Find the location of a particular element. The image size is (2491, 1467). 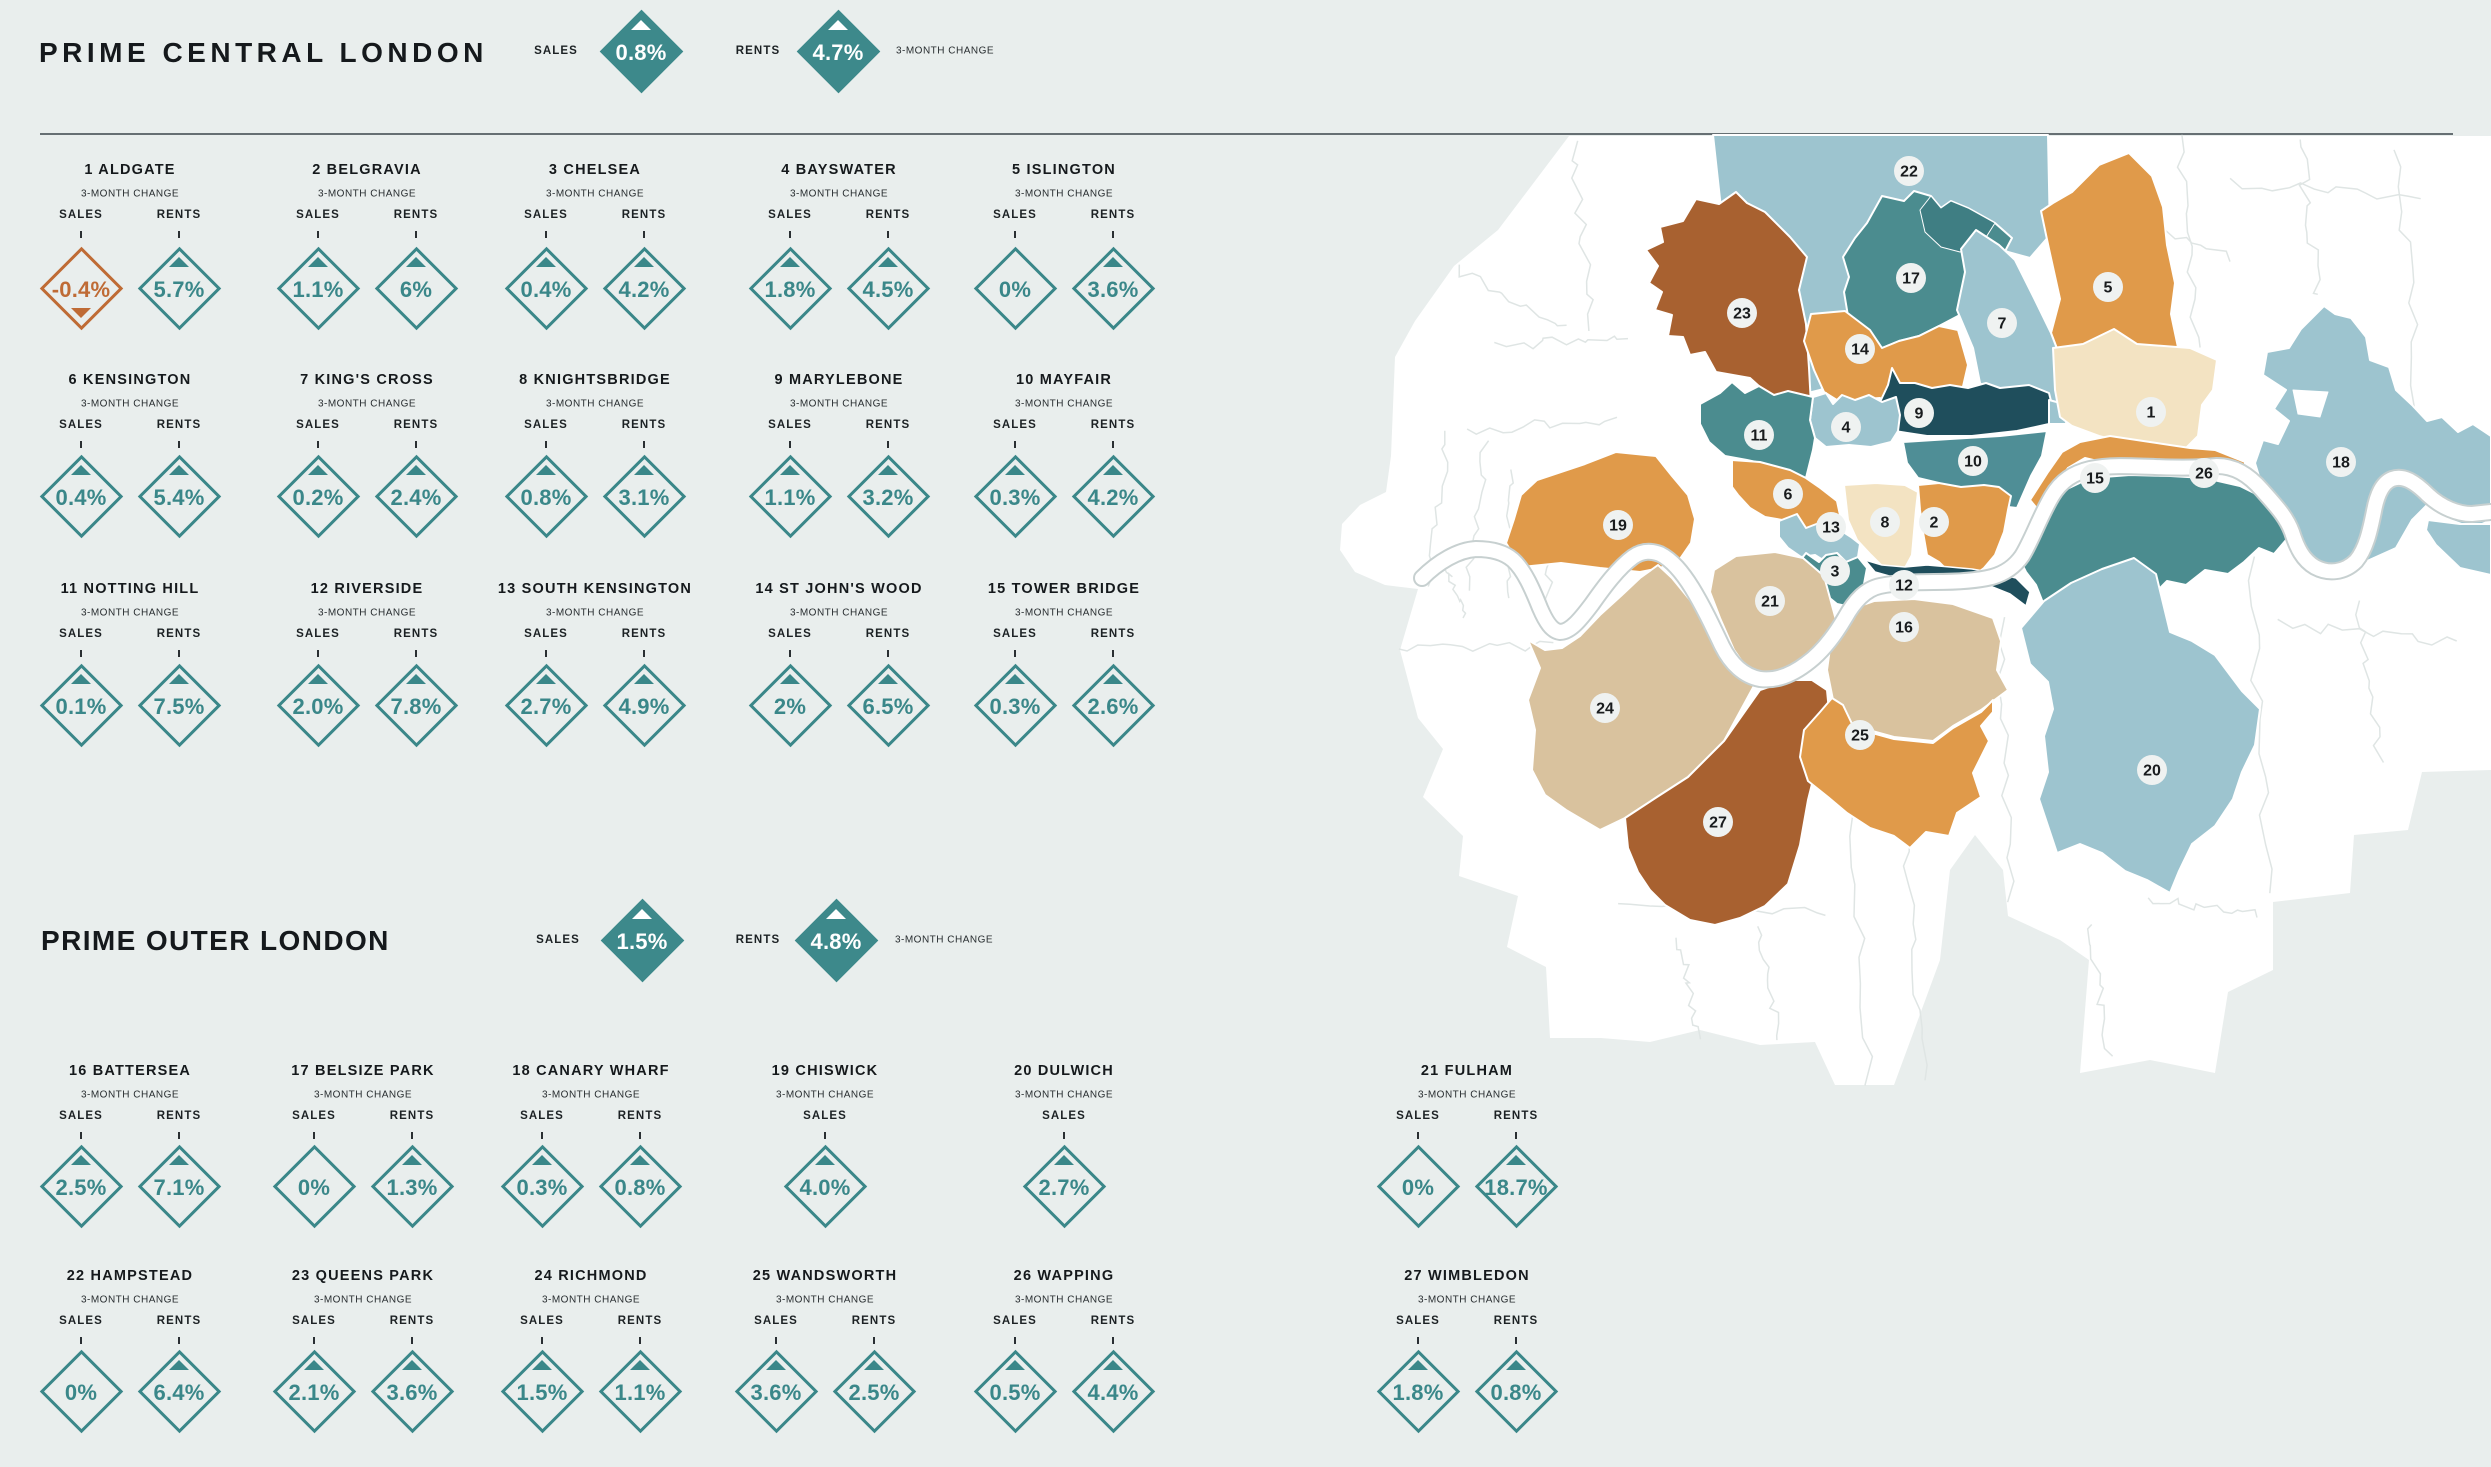

svg-text: 13 is located at coordinates (1831, 528).